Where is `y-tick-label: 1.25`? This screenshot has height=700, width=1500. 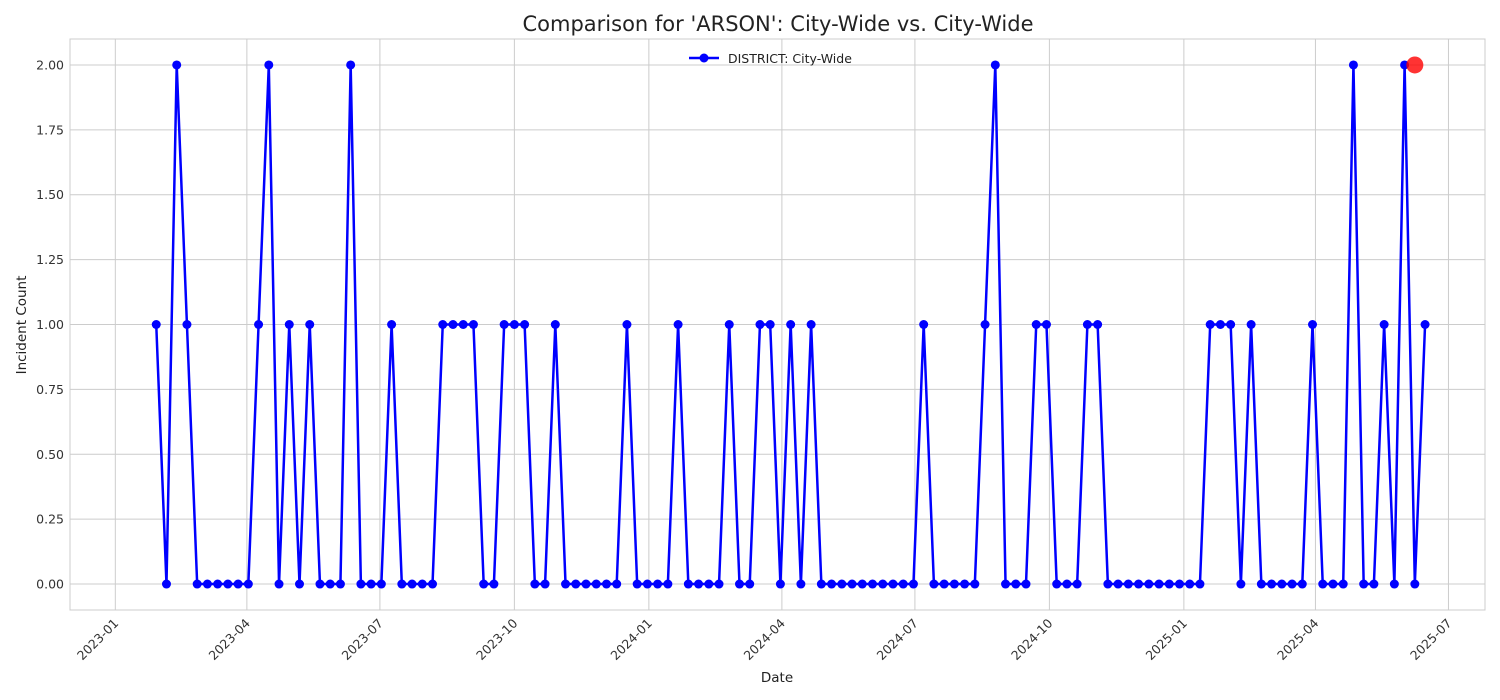
y-tick-label: 1.25 is located at coordinates (50, 259).